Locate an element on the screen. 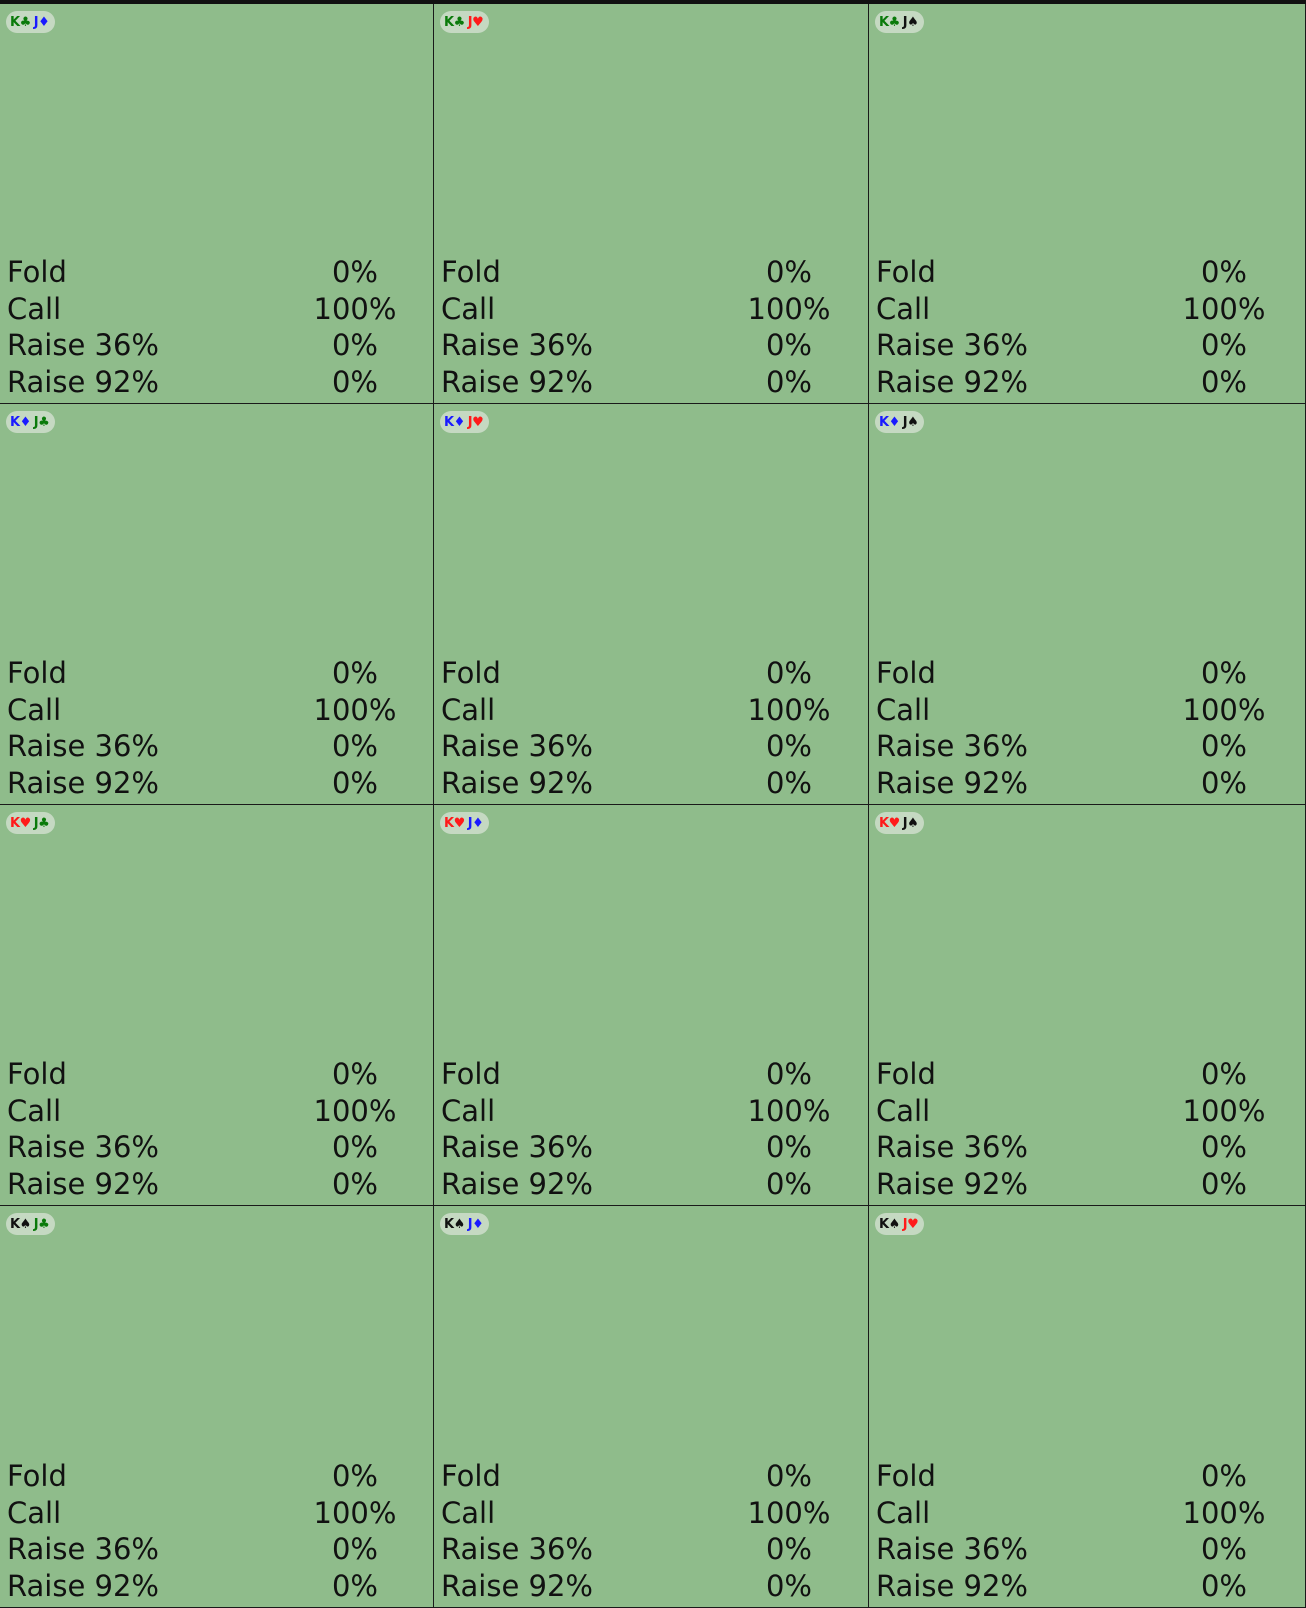 This screenshot has width=1306, height=1608. hand-cell: K ♦ J ♠ Fold 0% Call 100% Raise 36% 0% Raise 92% 0% is located at coordinates (1087, 604).